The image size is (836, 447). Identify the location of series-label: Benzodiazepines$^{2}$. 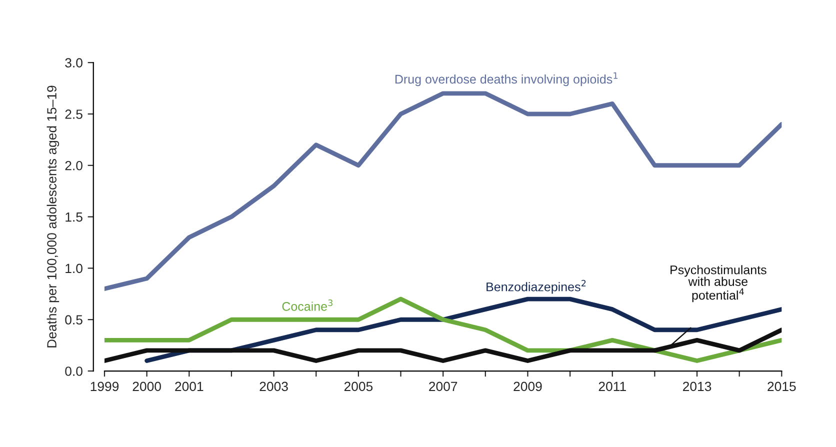
(536, 287).